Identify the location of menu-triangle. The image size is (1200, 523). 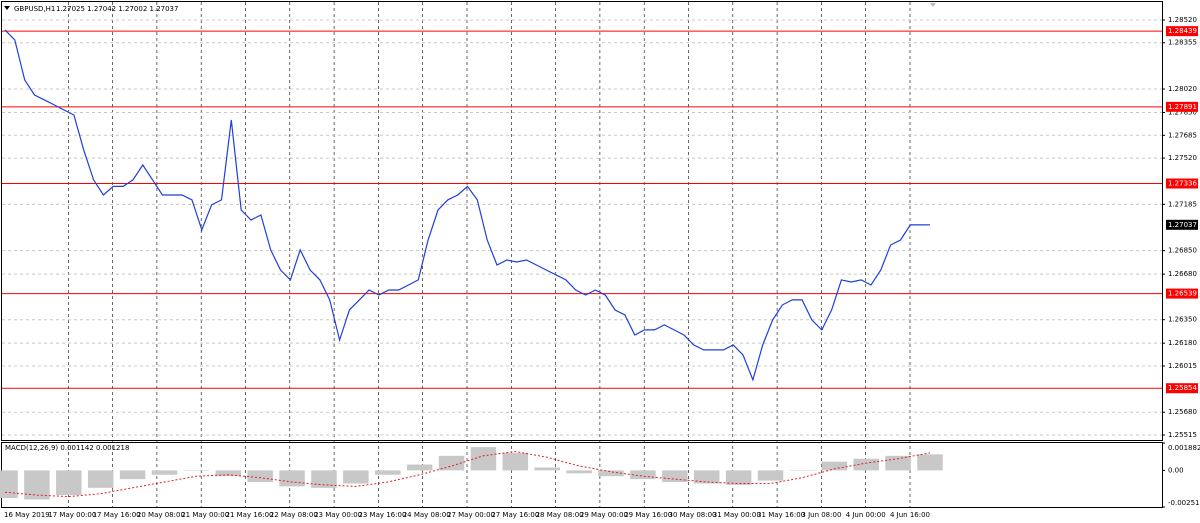
(7, 8).